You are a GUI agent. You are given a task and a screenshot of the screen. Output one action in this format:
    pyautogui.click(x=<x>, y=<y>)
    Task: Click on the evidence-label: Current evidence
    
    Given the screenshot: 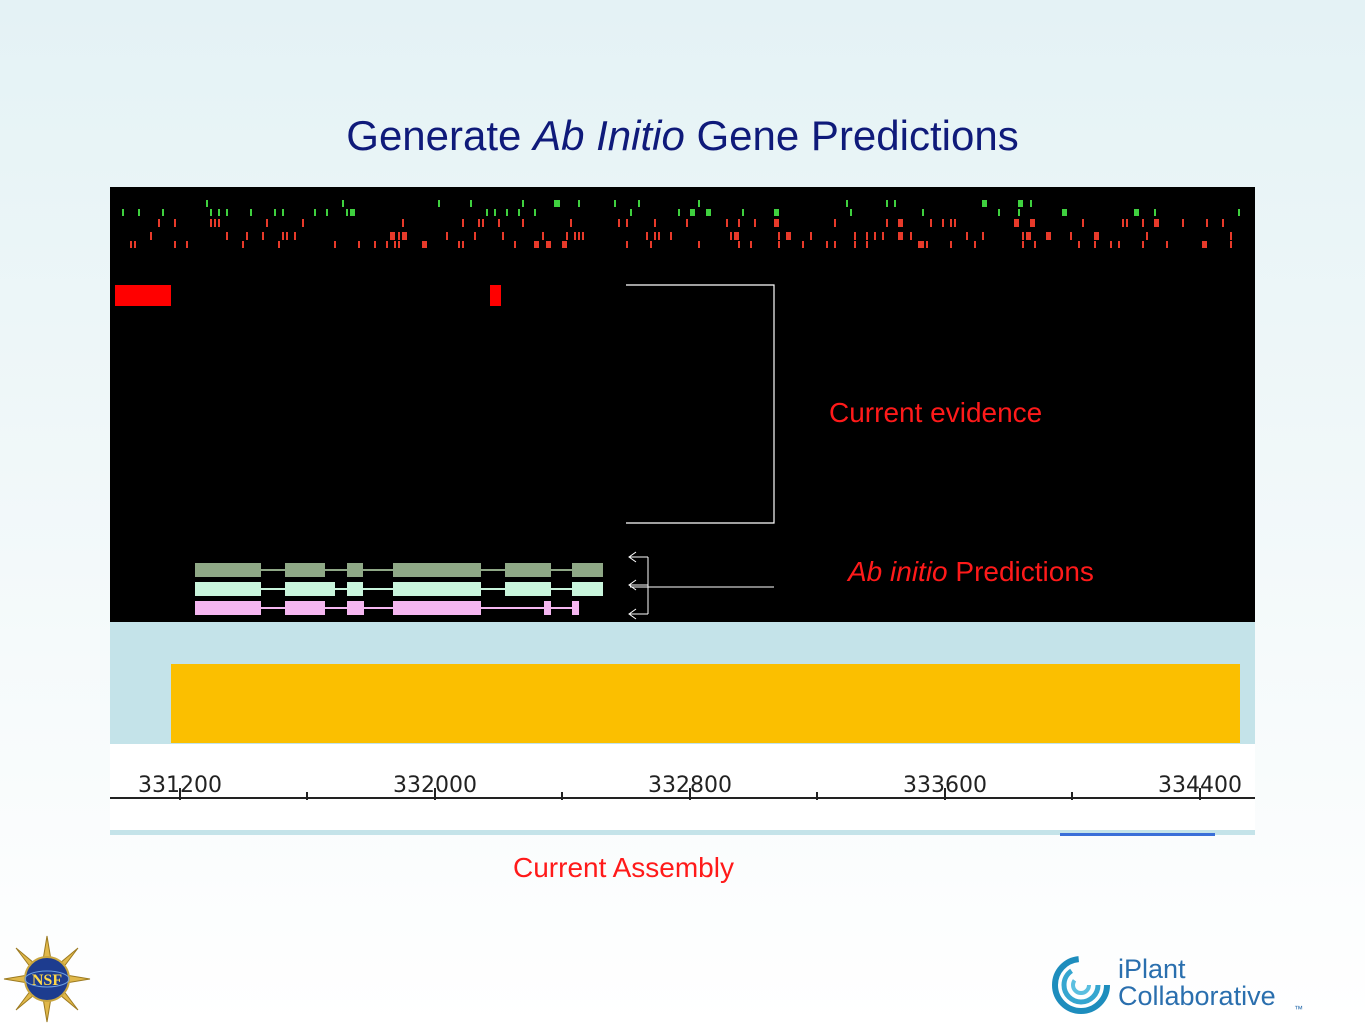 What is the action you would take?
    pyautogui.click(x=936, y=412)
    